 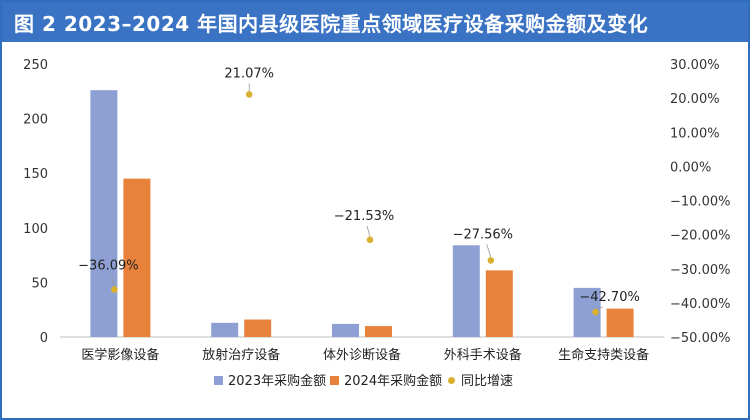 I want to click on growth-data-label: −27.56%, so click(x=483, y=234).